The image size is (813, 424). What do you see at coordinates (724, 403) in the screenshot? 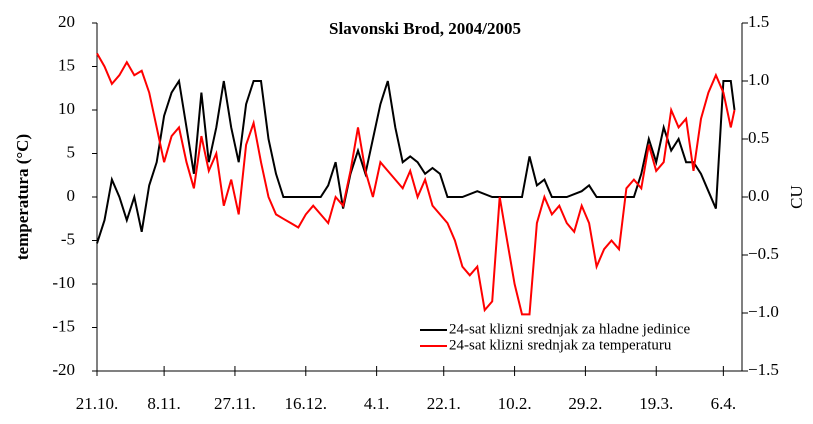
I see `x-tick-label: 6.4.` at bounding box center [724, 403].